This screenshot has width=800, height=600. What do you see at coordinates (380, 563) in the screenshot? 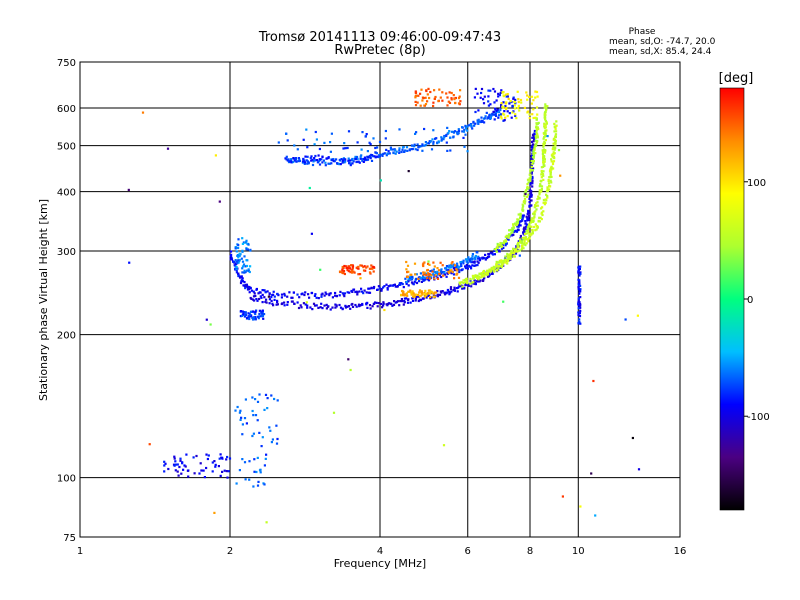
I see `x-axis-label: Frequency [MHz]` at bounding box center [380, 563].